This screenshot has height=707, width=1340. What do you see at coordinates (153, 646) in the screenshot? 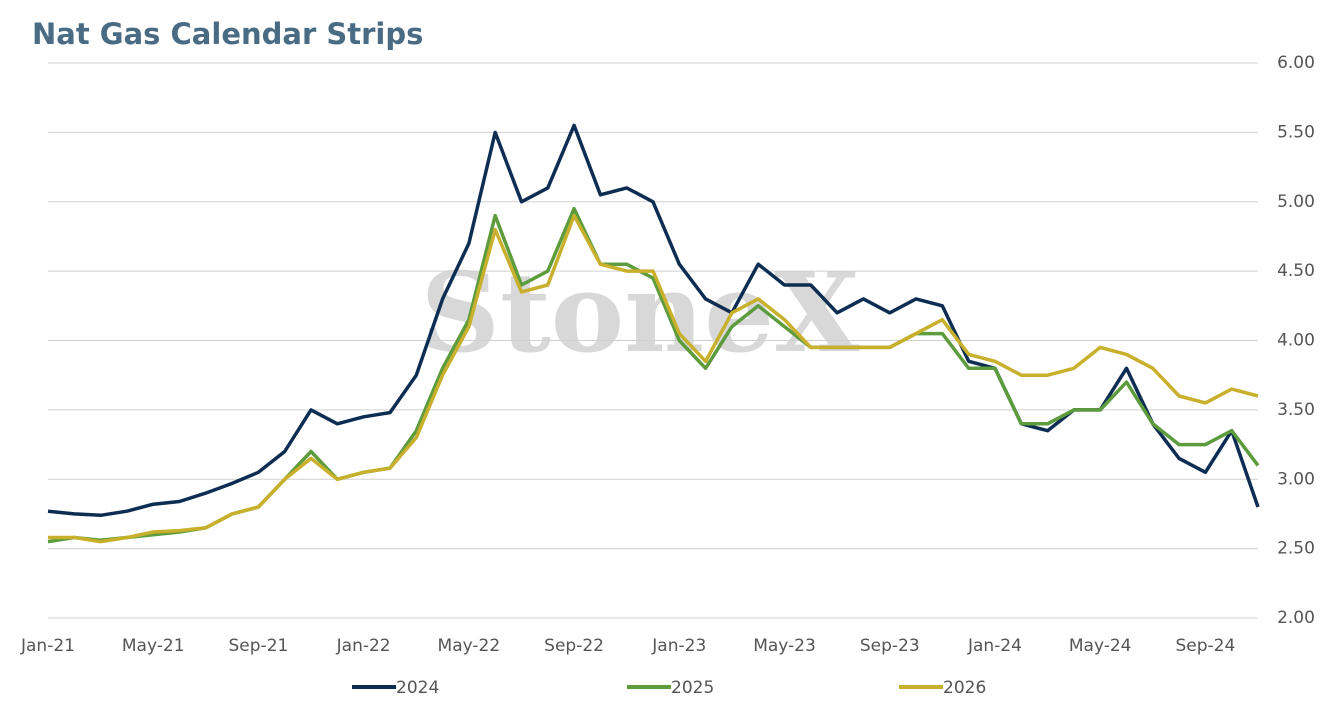
I see `x-tick-label: May-21` at bounding box center [153, 646].